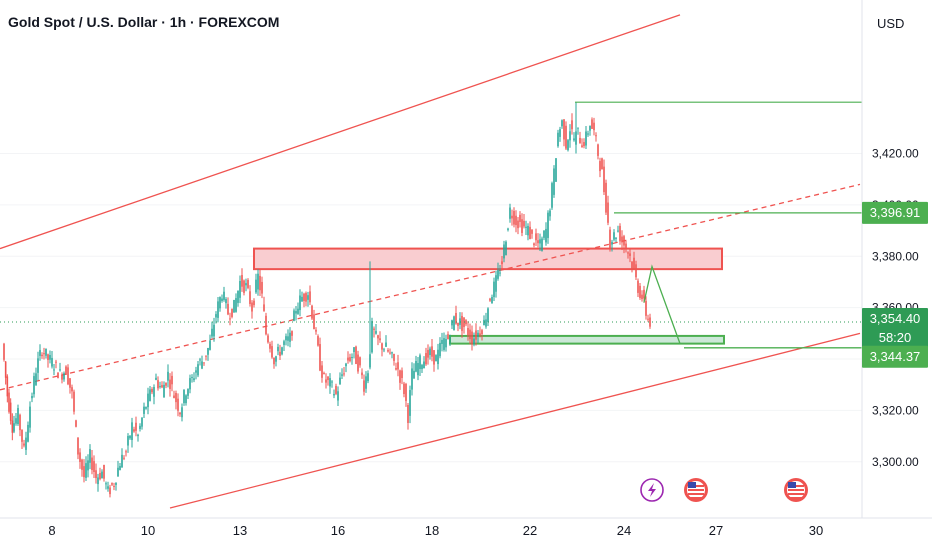 This screenshot has width=932, height=550. What do you see at coordinates (587, 339) in the screenshot?
I see `support-zone` at bounding box center [587, 339].